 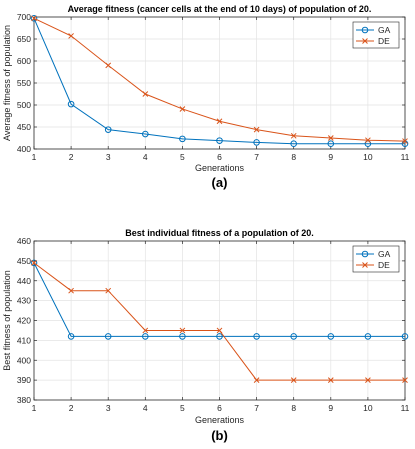 What do you see at coordinates (7, 83) in the screenshot?
I see `y-axis-label: Average fitness of population` at bounding box center [7, 83].